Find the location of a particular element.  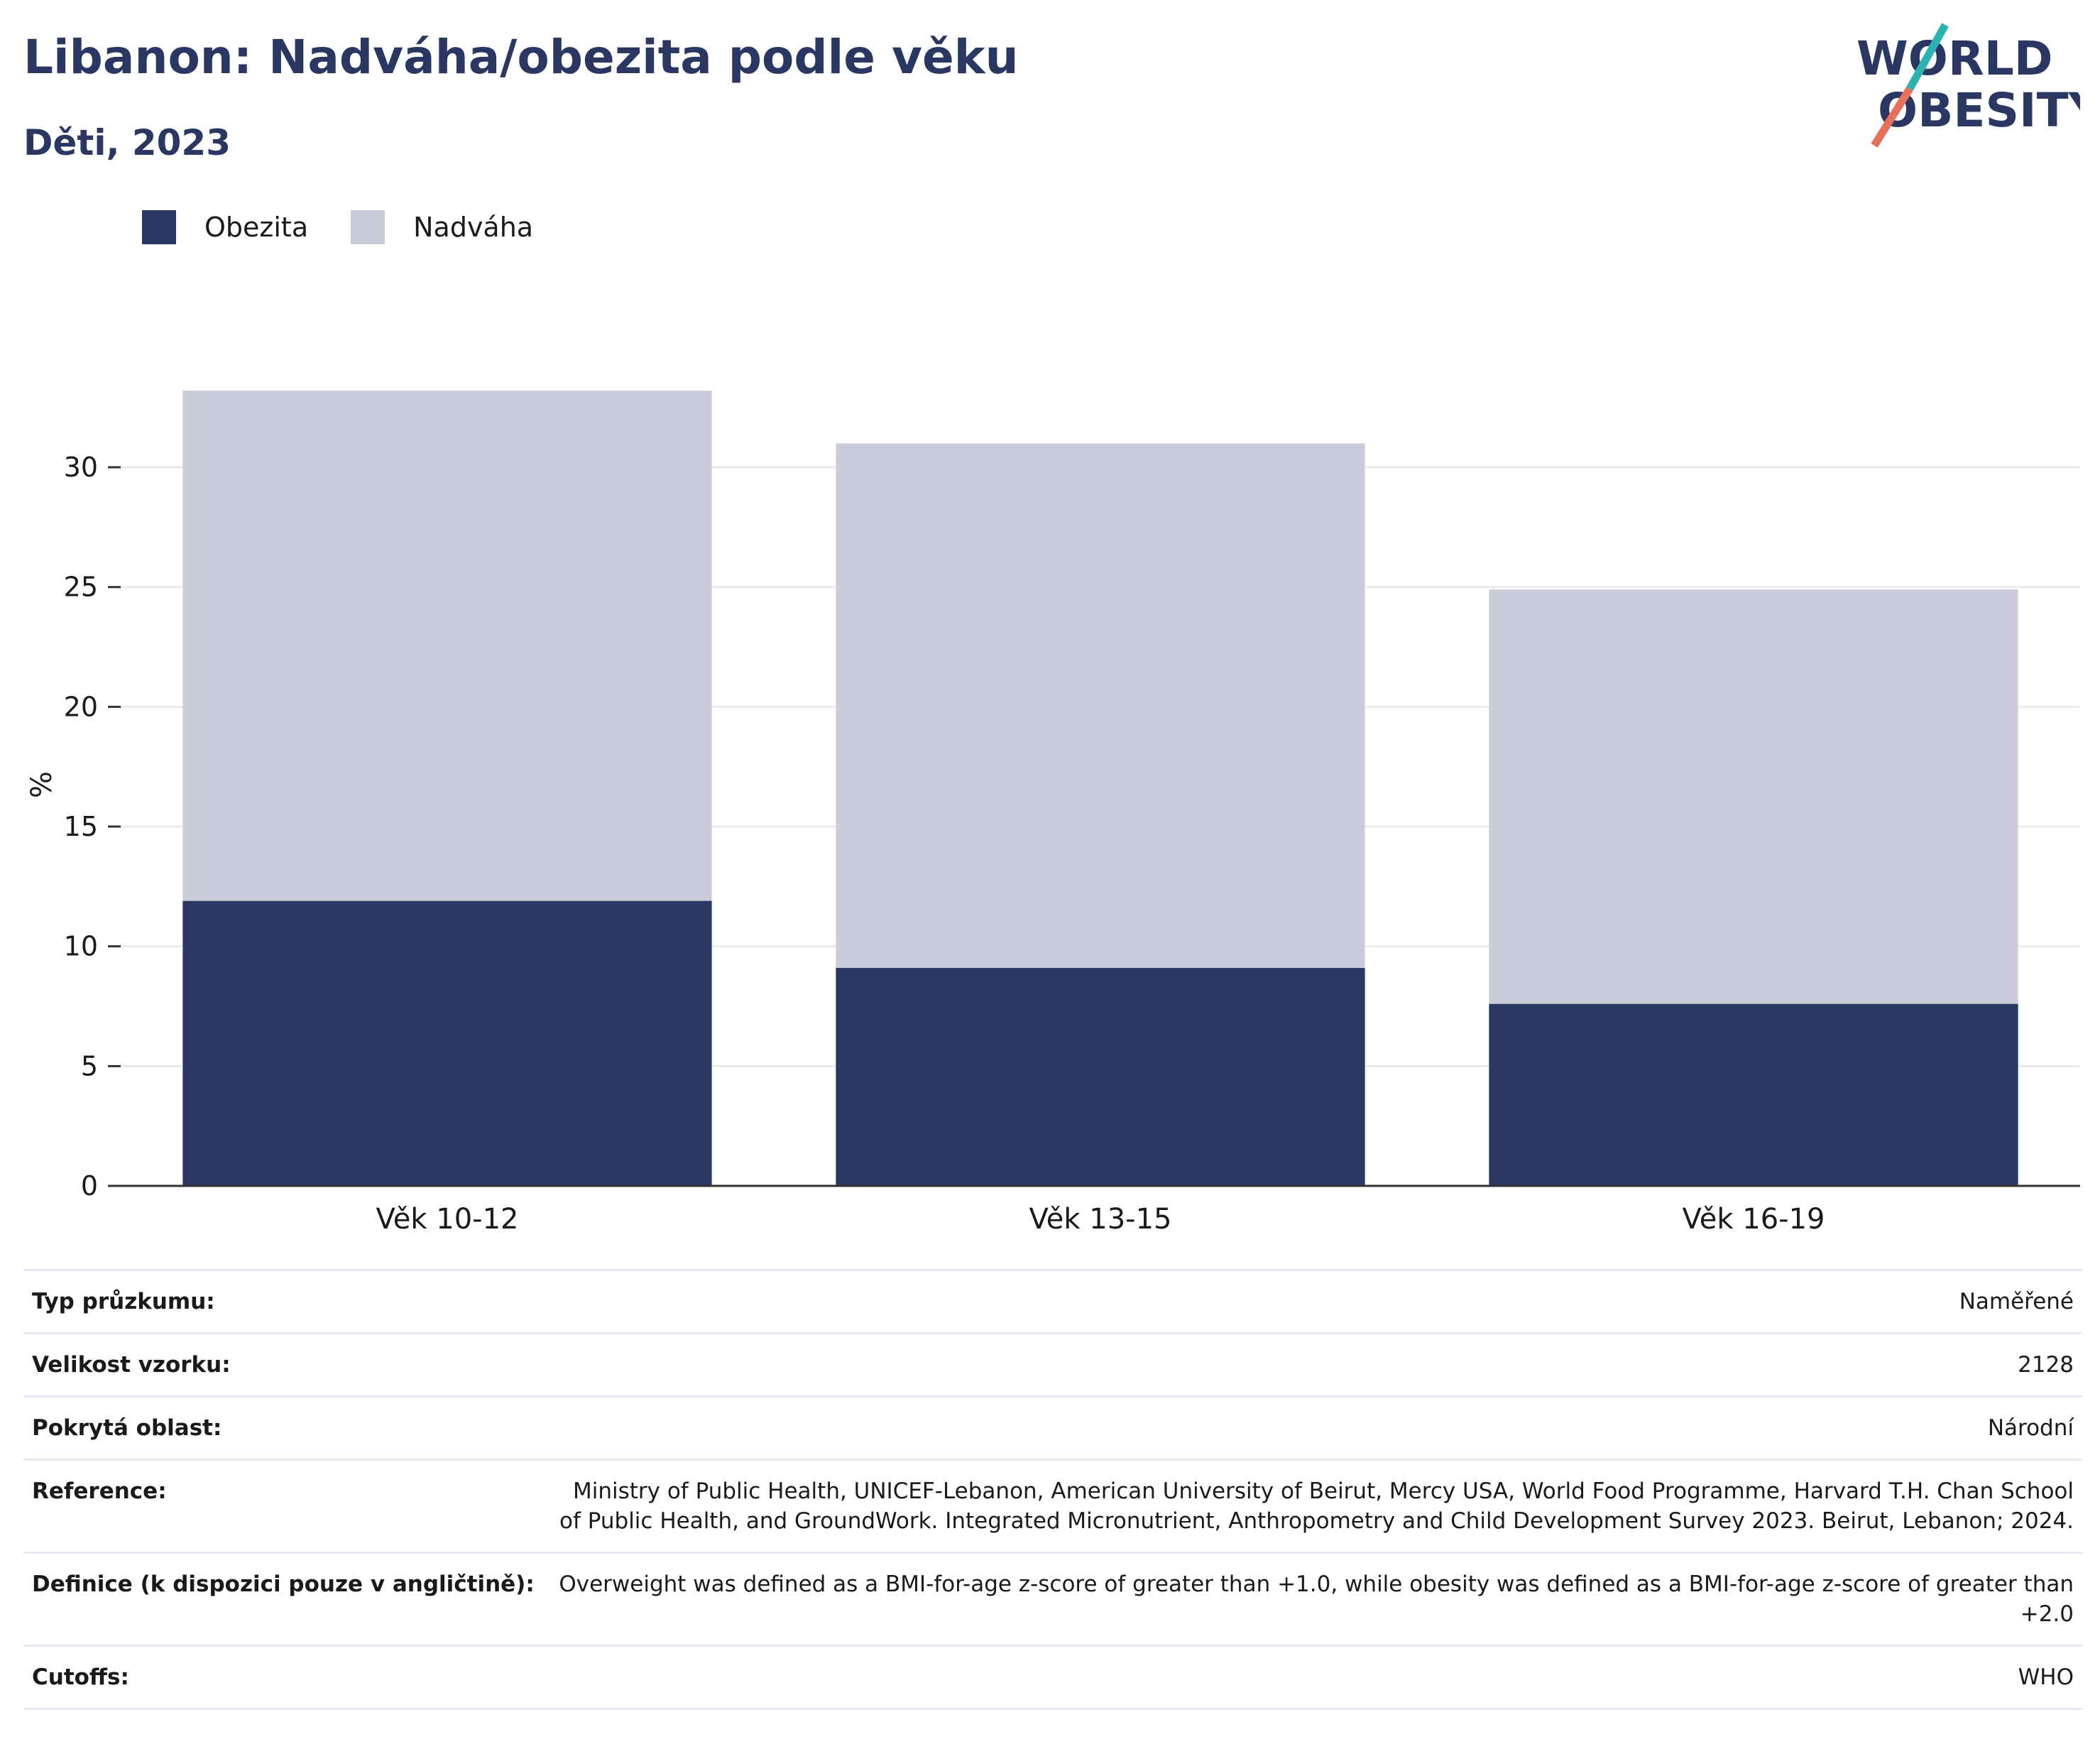

info-value: Naměřené is located at coordinates (1312, 1301).